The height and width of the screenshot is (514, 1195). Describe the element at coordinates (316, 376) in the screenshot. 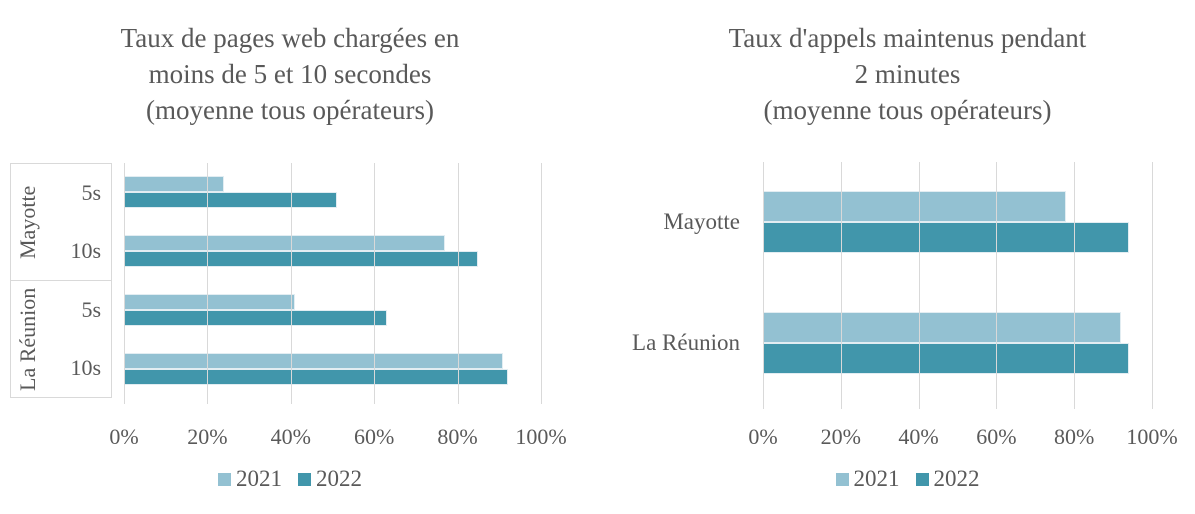

I see `bar-2022-la-réunion-10s` at that location.